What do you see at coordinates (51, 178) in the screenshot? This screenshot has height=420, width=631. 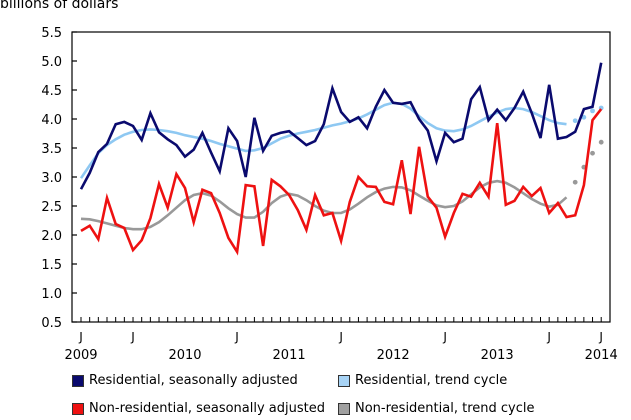 I see `y-tick-label: 3.0` at bounding box center [51, 178].